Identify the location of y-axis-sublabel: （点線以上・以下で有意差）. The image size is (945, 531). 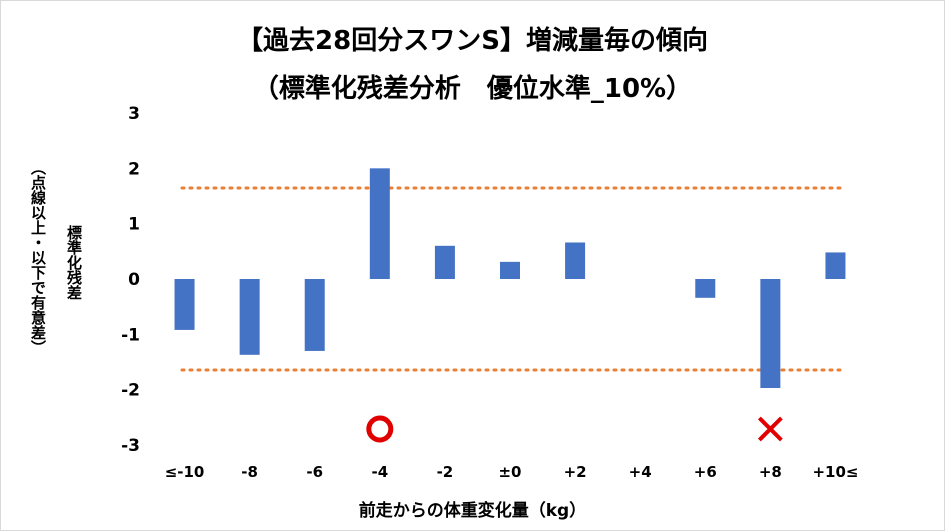
(38, 257).